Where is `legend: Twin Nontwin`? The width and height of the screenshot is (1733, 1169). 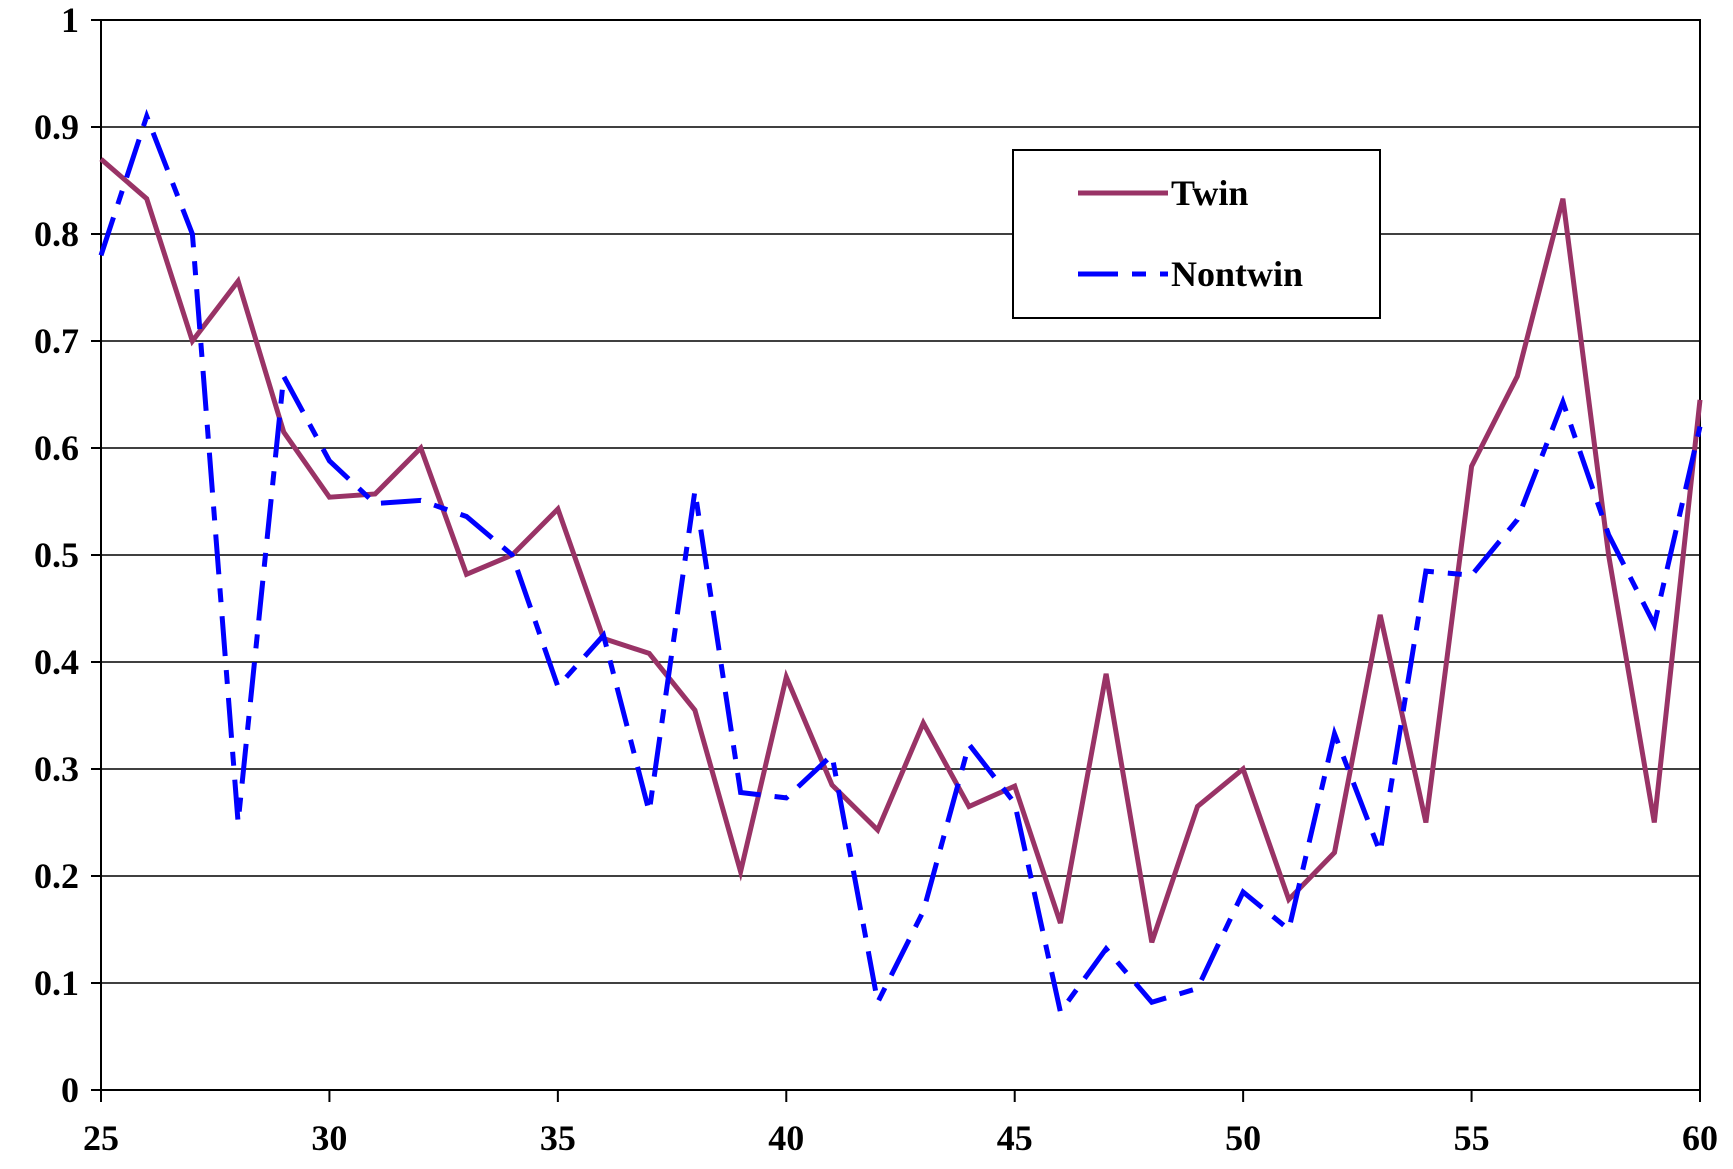
legend: Twin Nontwin is located at coordinates (1196, 234).